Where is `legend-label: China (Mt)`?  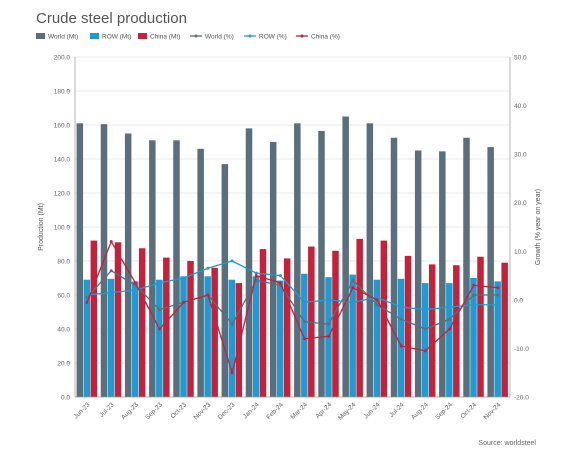 legend-label: China (Mt) is located at coordinates (165, 37).